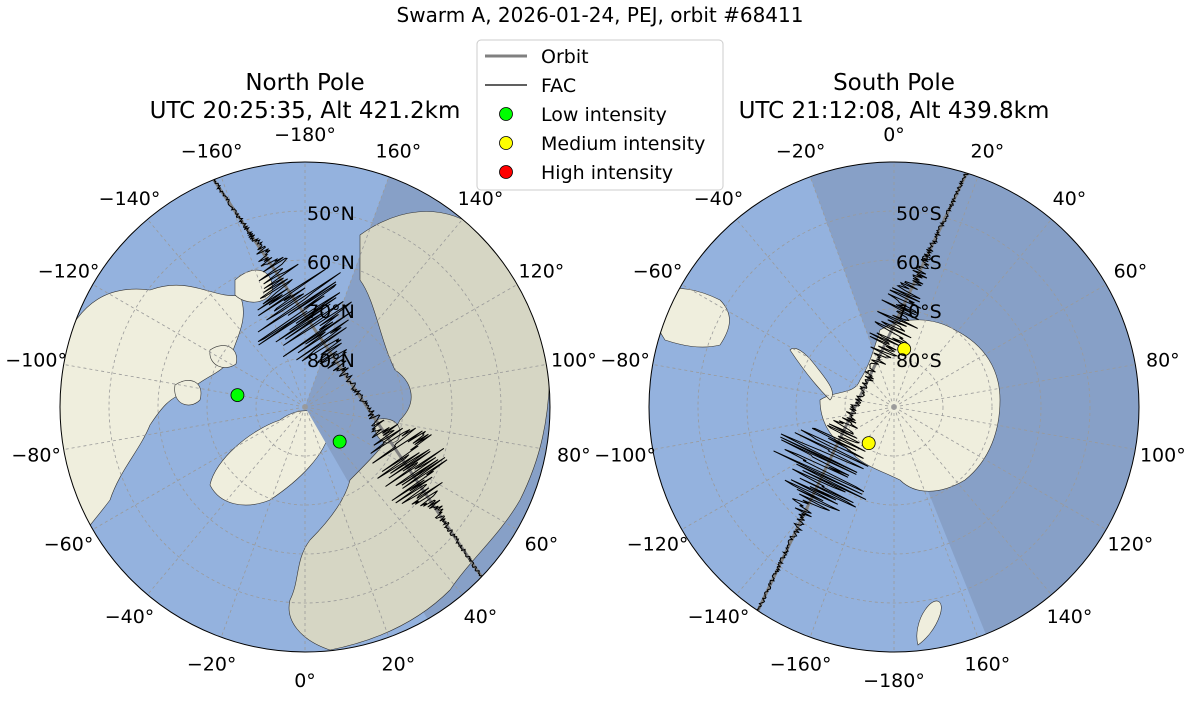 This screenshot has width=1200, height=720. Describe the element at coordinates (719, 199) in the screenshot. I see `south-lon-label: −40°` at that location.